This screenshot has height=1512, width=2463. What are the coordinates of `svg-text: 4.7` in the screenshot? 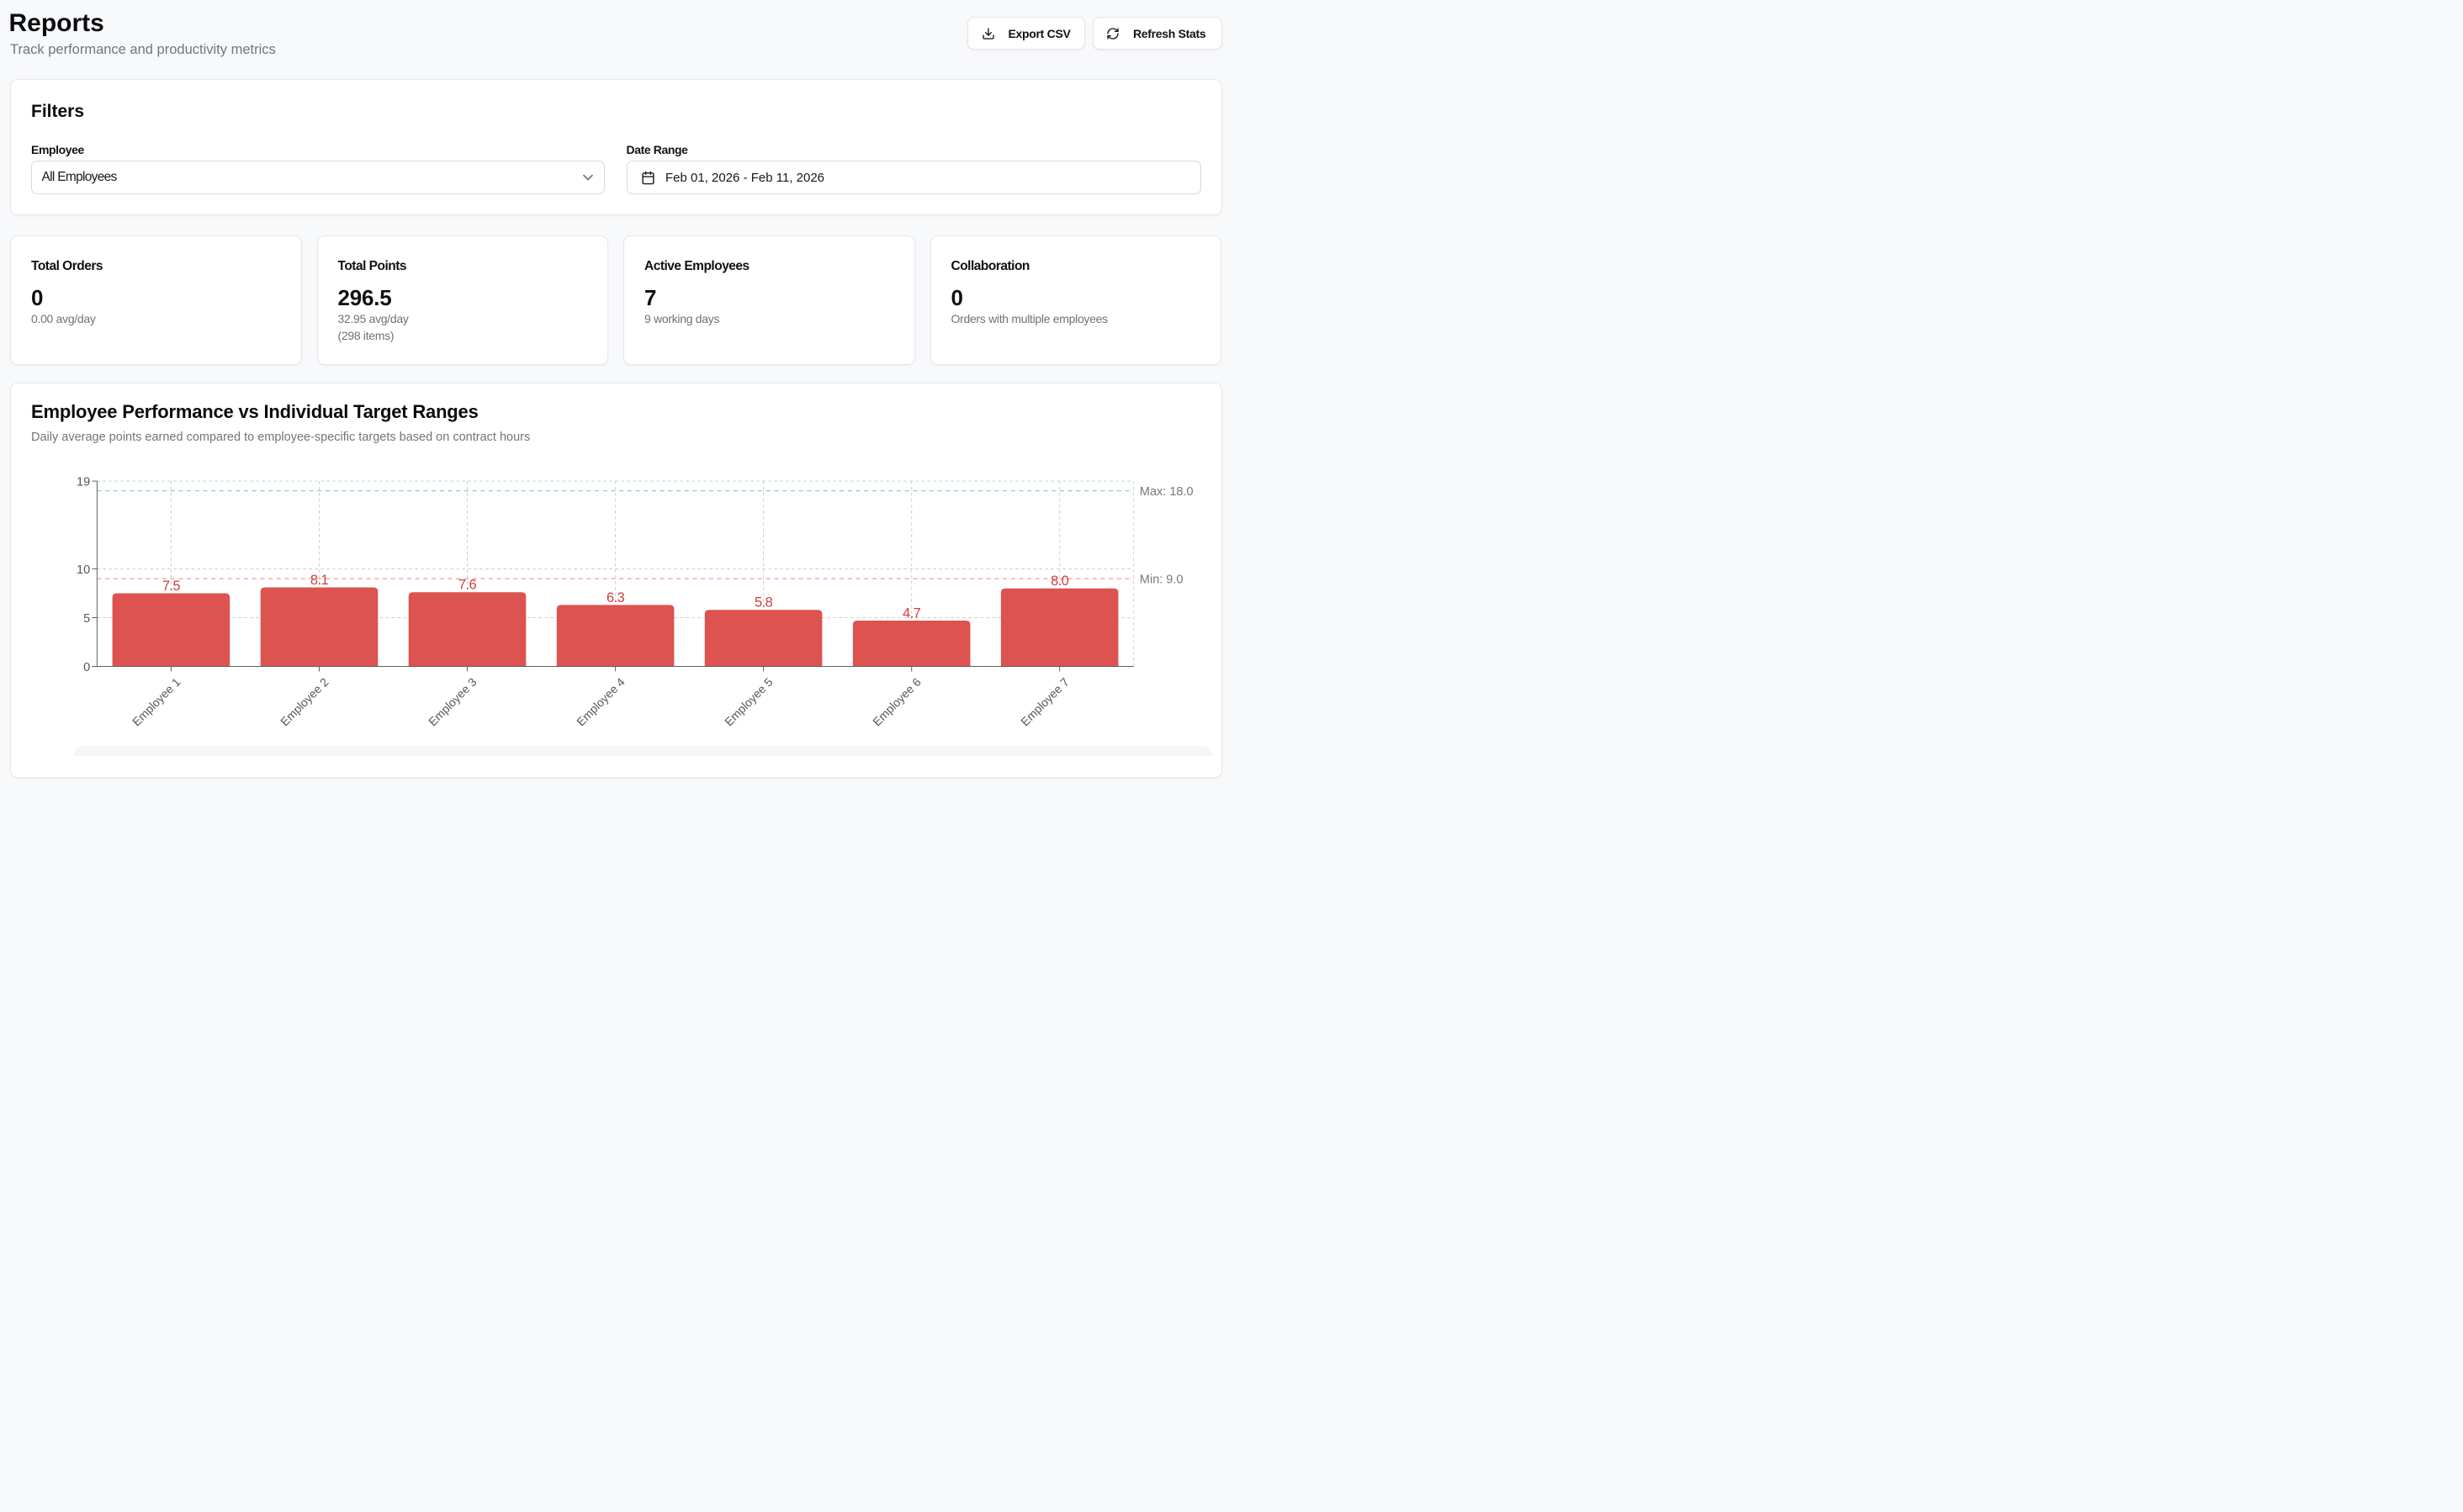 It's located at (912, 613).